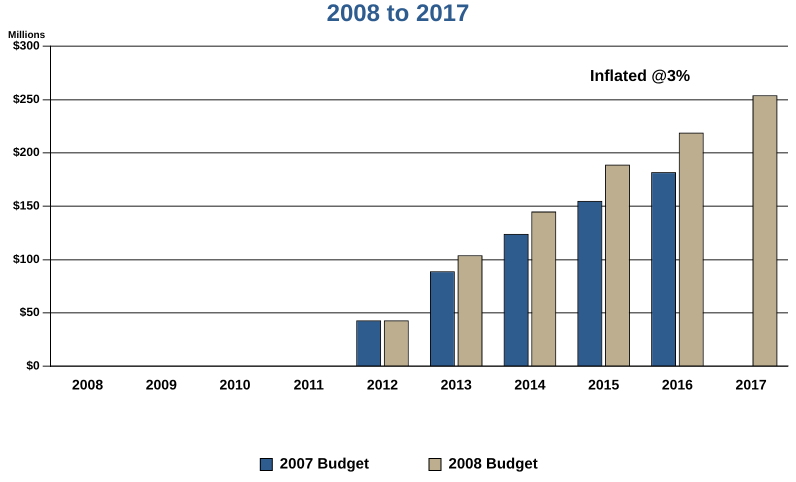  What do you see at coordinates (678, 384) in the screenshot?
I see `x-tick-label: 2016` at bounding box center [678, 384].